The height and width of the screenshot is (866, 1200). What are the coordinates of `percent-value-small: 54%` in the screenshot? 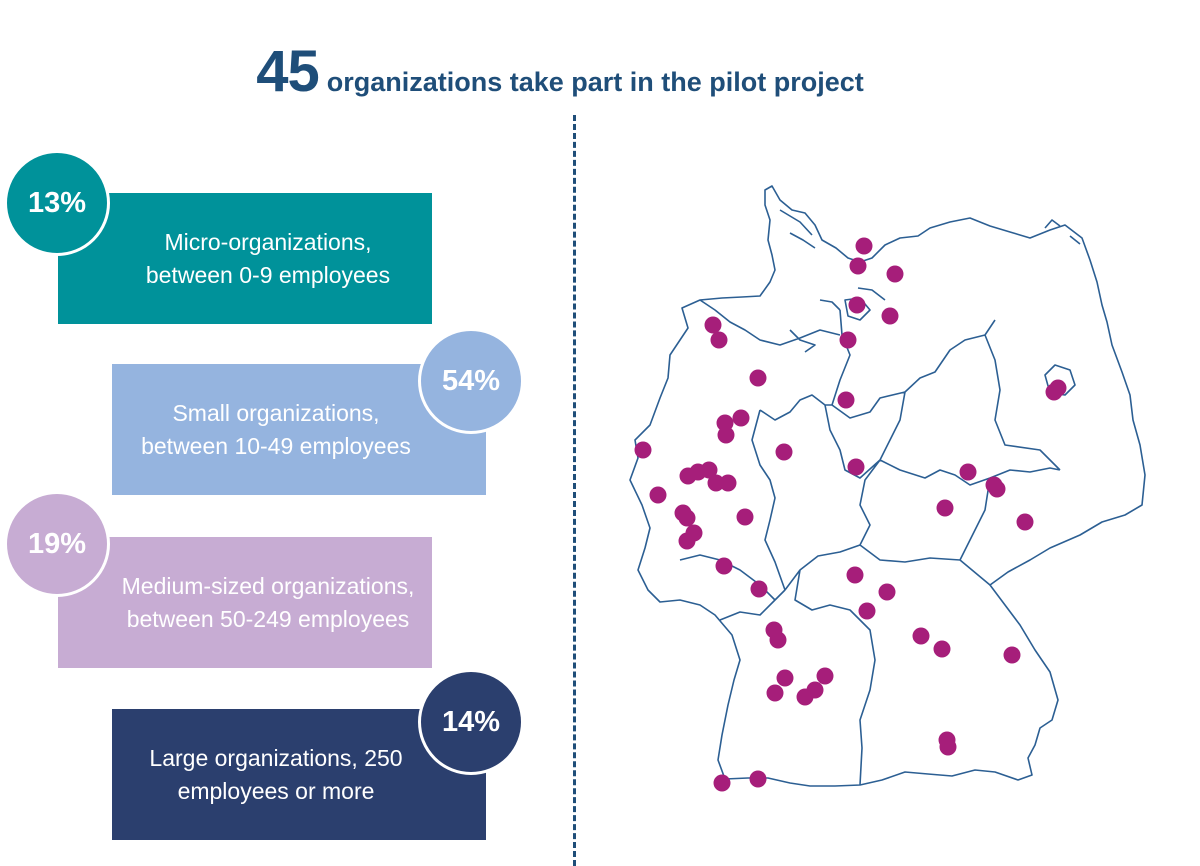 It's located at (471, 380).